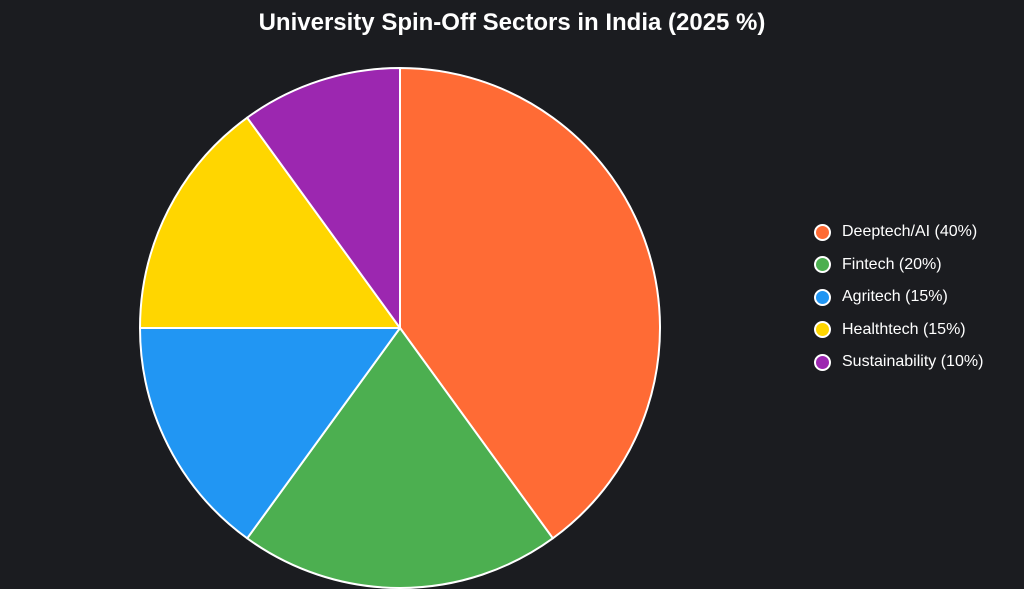 This screenshot has height=589, width=1024. I want to click on legend-item: Fintech (20%), so click(898, 265).